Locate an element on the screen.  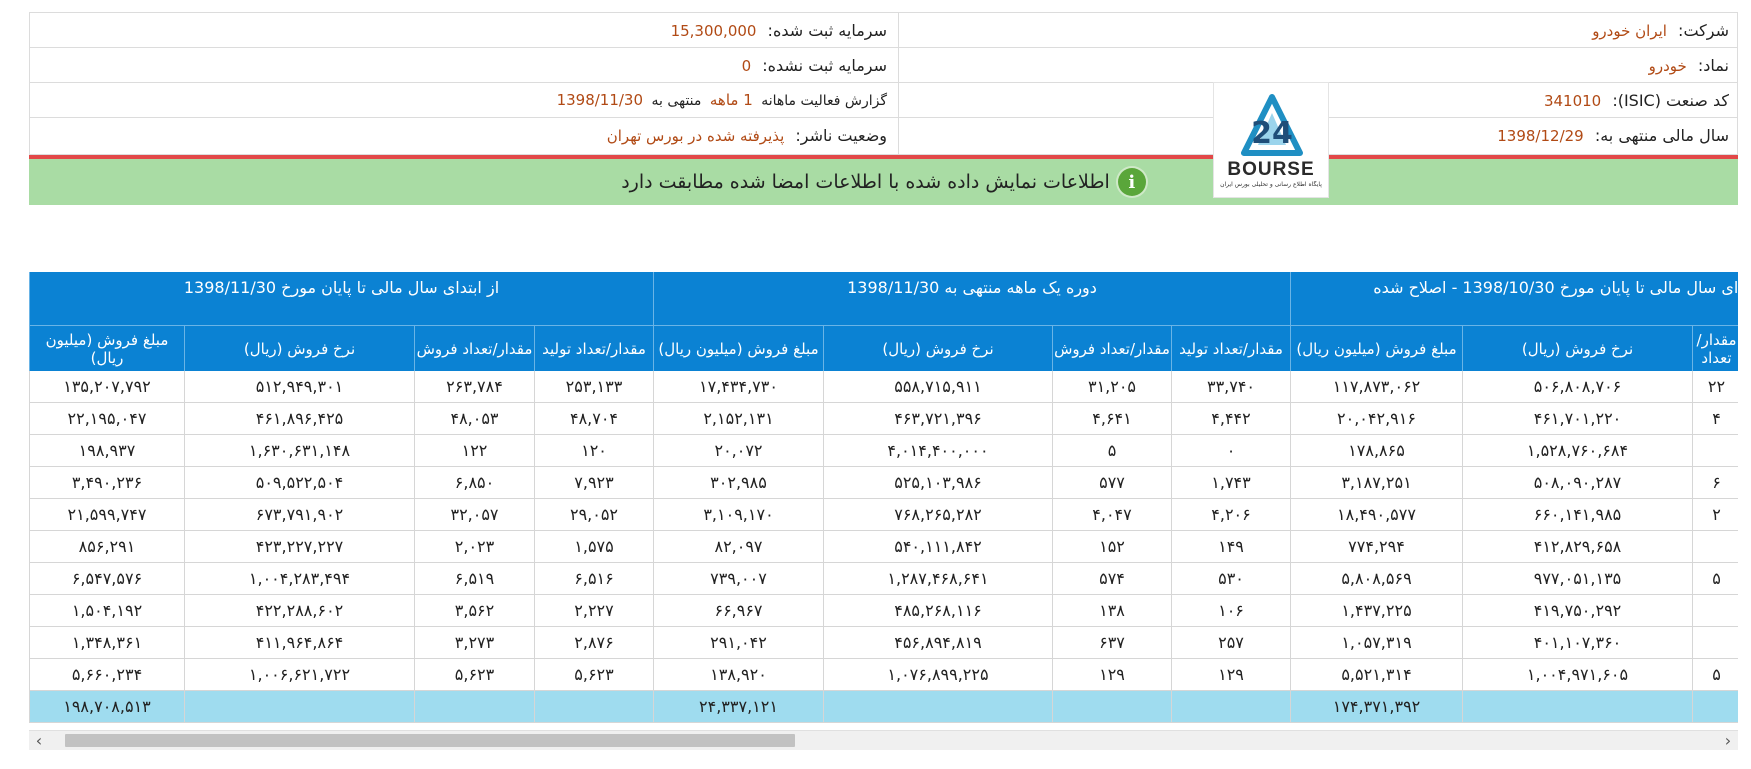
table-cell: ۴ is located at coordinates (1715, 418).